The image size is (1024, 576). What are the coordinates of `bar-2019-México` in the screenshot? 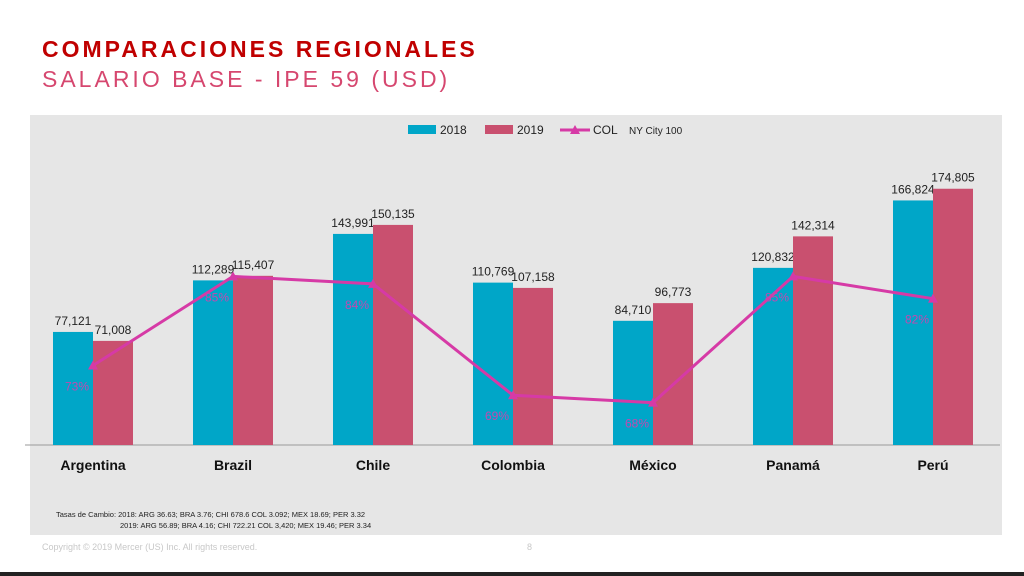 It's located at (673, 374).